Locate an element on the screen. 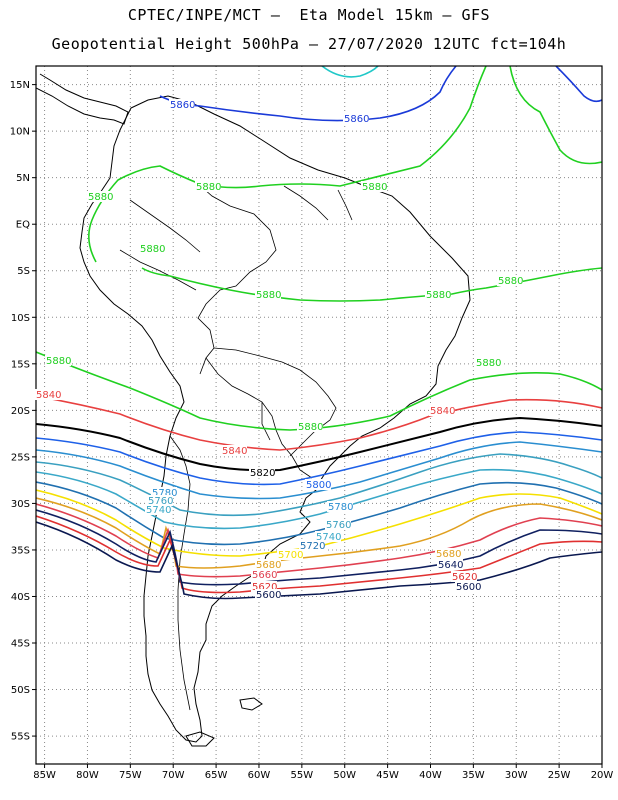  lat-tick-label: EQ is located at coordinates (23, 225).